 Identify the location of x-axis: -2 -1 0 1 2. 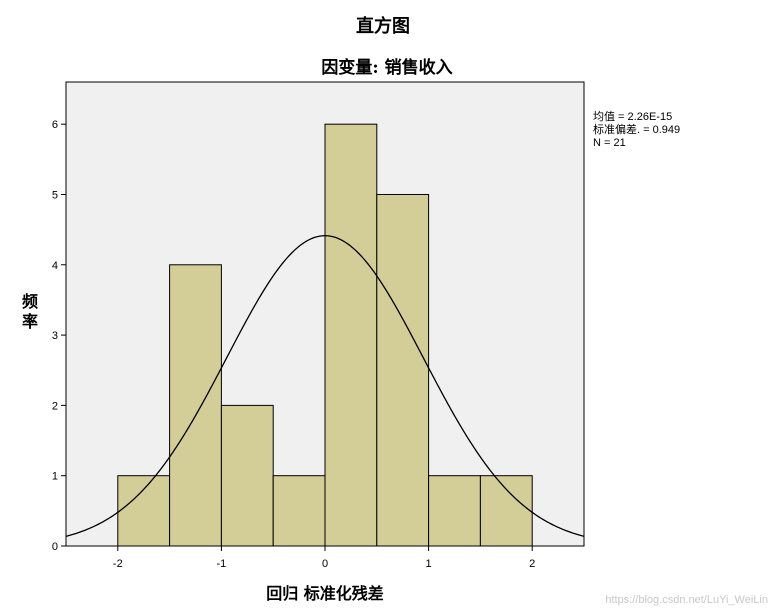
(324, 558).